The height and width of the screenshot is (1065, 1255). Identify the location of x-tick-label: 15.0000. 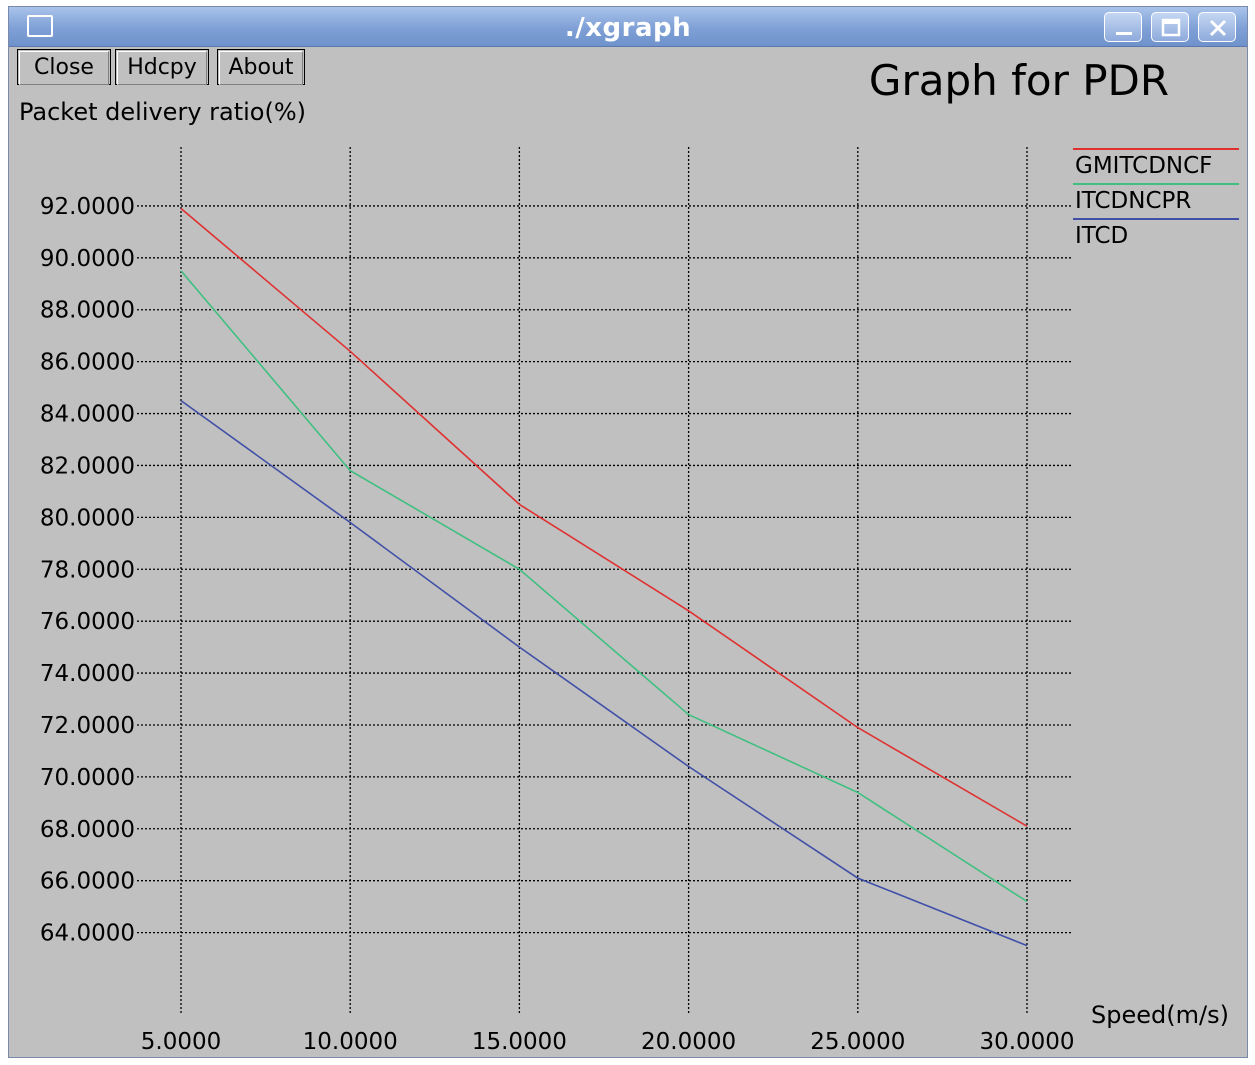
(519, 1042).